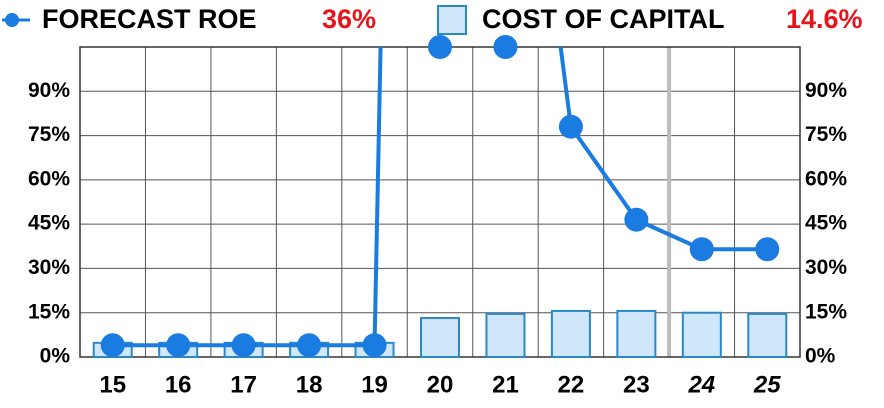  I want to click on x-tick-label: 18, so click(309, 384).